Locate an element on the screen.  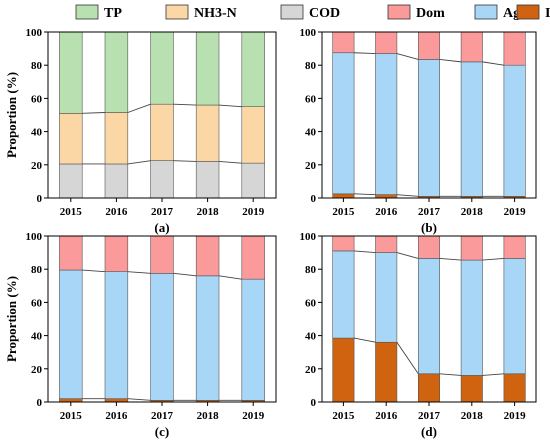
bar-d-agr-2016 is located at coordinates (386, 297).